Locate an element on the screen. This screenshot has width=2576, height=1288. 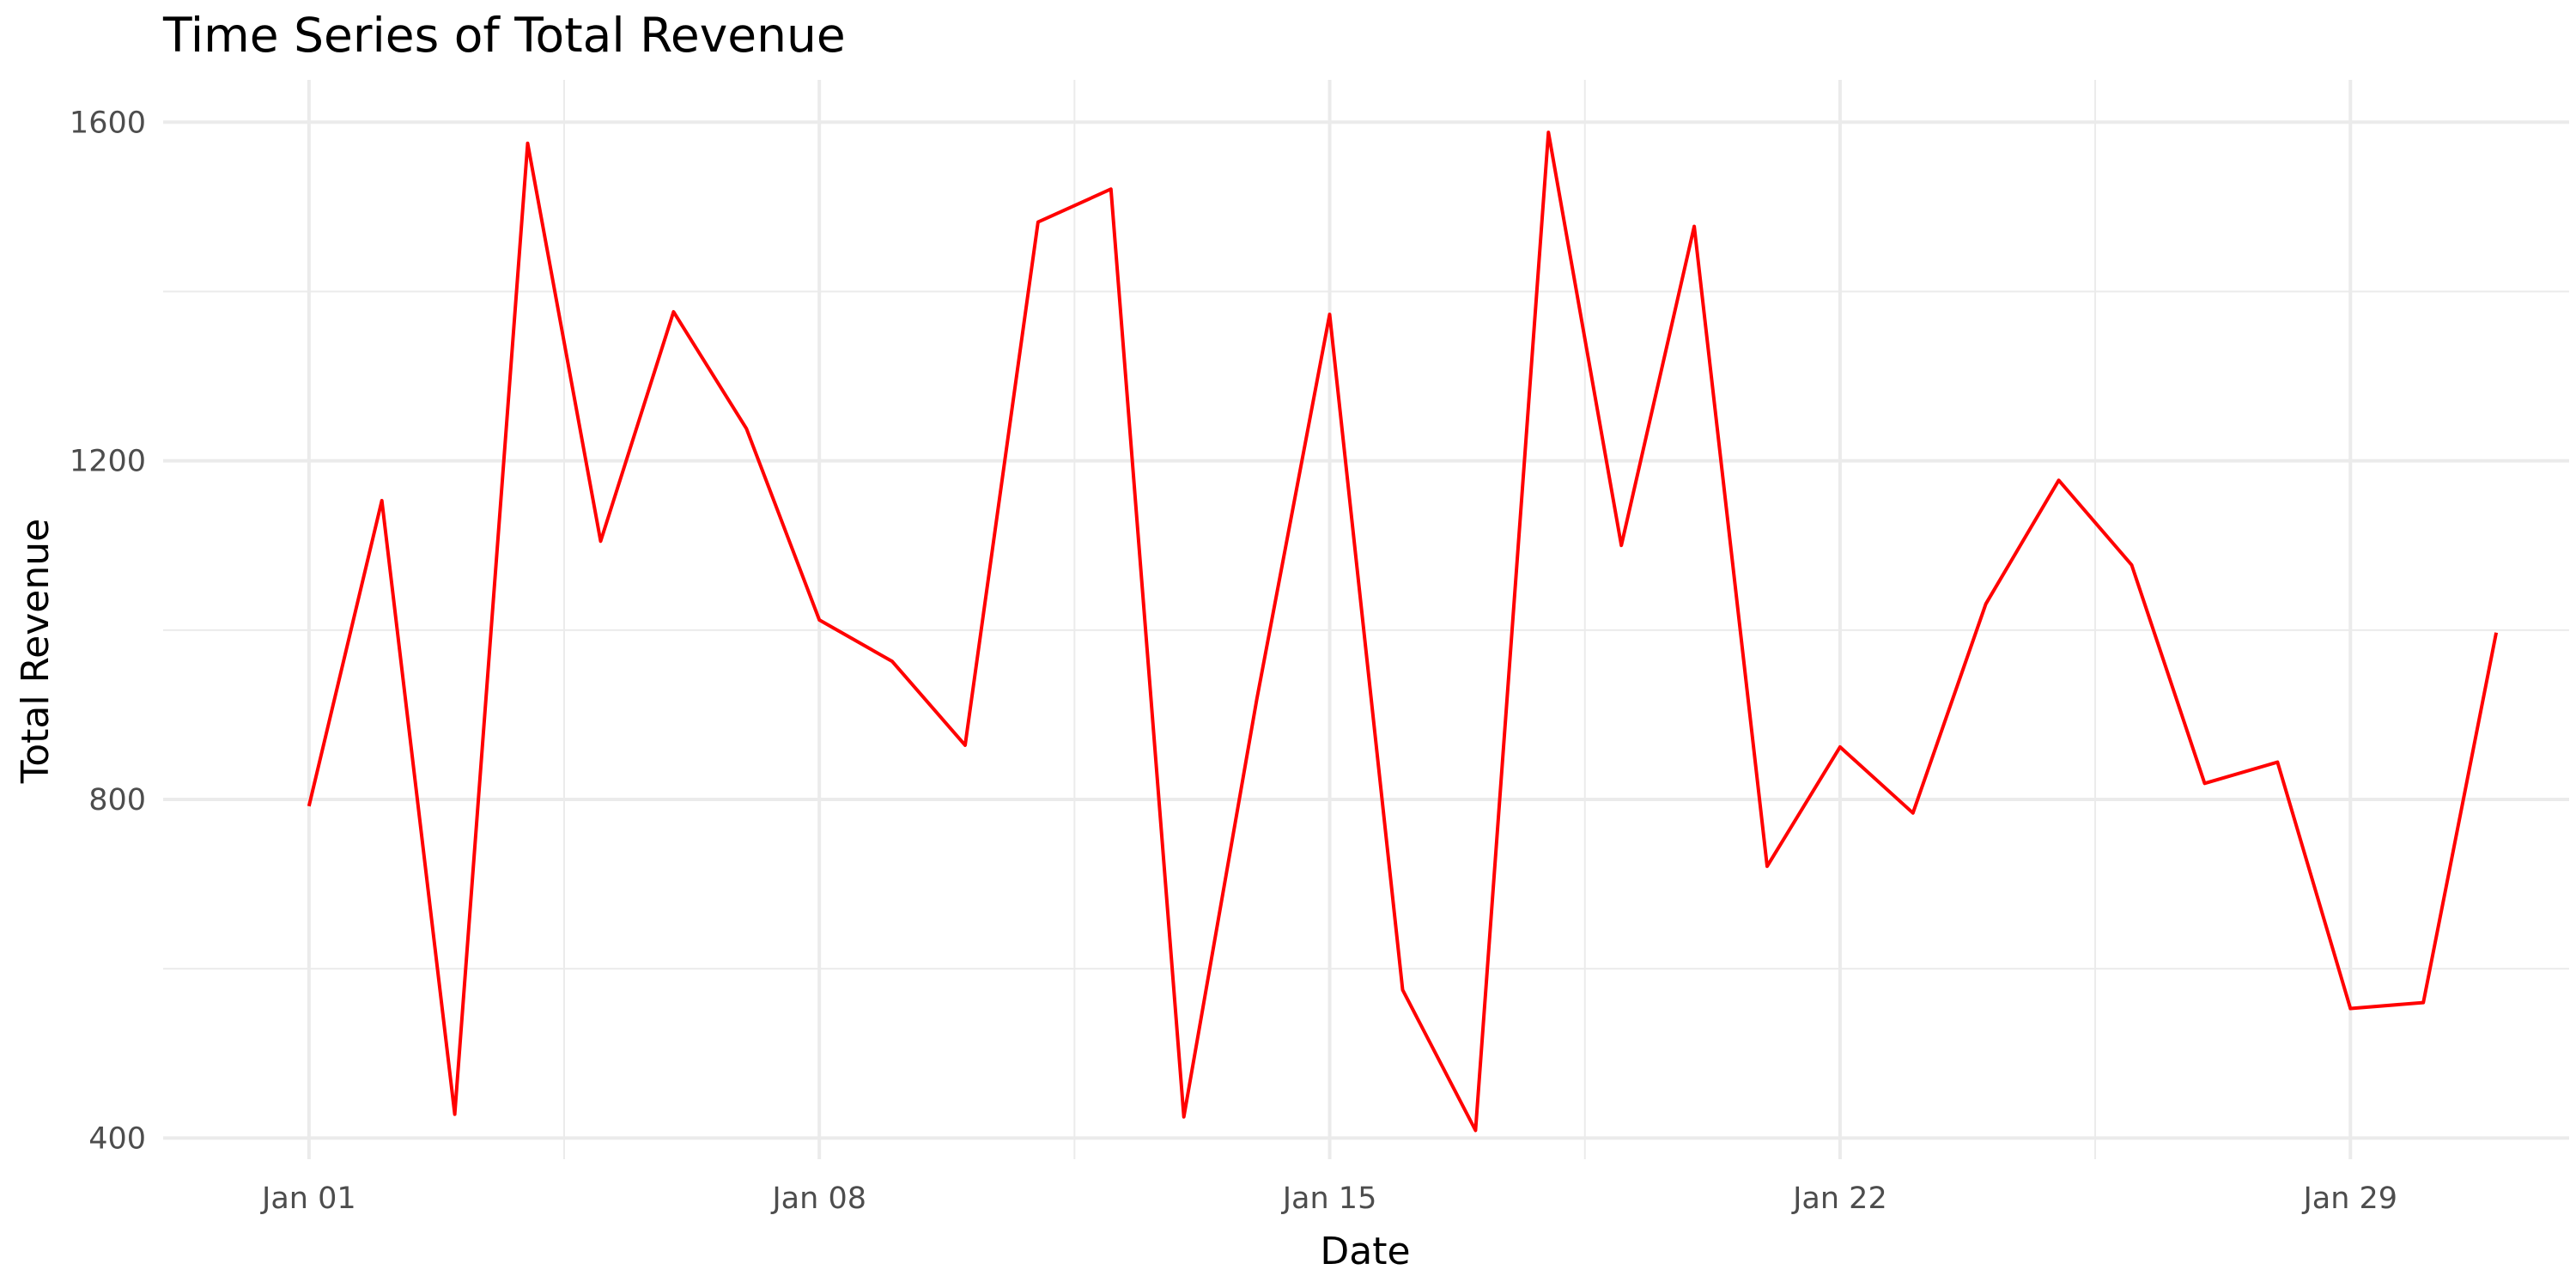
y-tick-label: 1600 is located at coordinates (108, 123).